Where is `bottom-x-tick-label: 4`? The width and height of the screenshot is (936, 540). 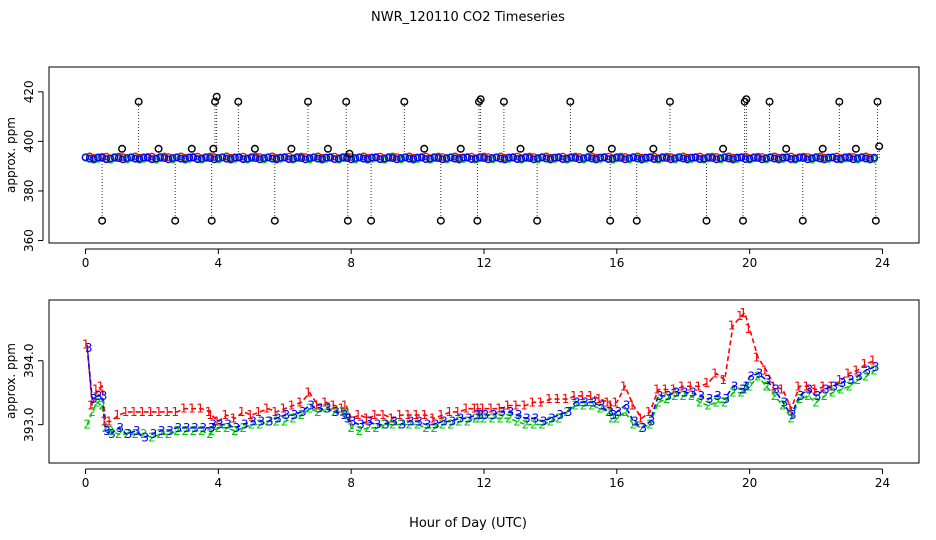
bottom-x-tick-label: 4 is located at coordinates (219, 483).